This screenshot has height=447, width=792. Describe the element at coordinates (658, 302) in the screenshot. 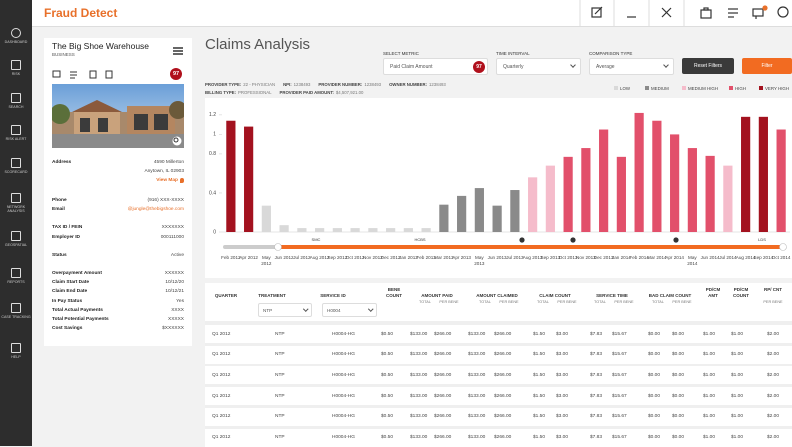

I see `column-subheader: TOTAL` at that location.